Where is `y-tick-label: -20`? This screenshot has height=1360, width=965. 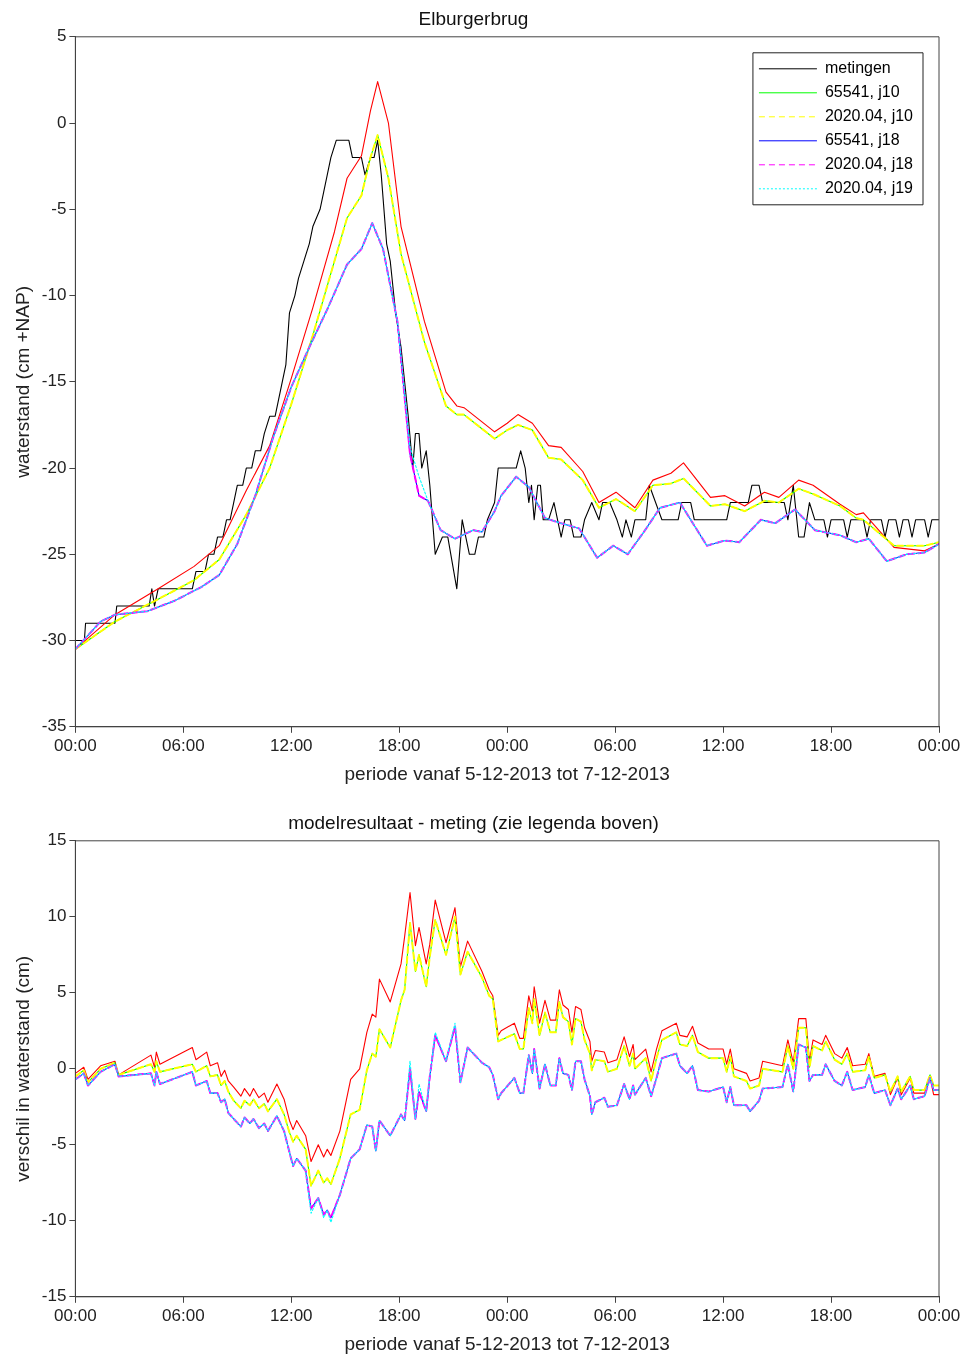
y-tick-label: -20 is located at coordinates (54, 467).